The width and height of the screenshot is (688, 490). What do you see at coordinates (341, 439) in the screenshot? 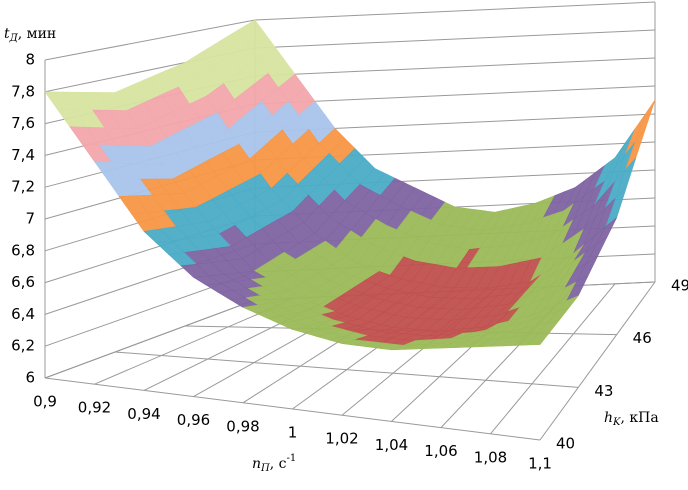
I see `x-tick-label: 1,02` at bounding box center [341, 439].